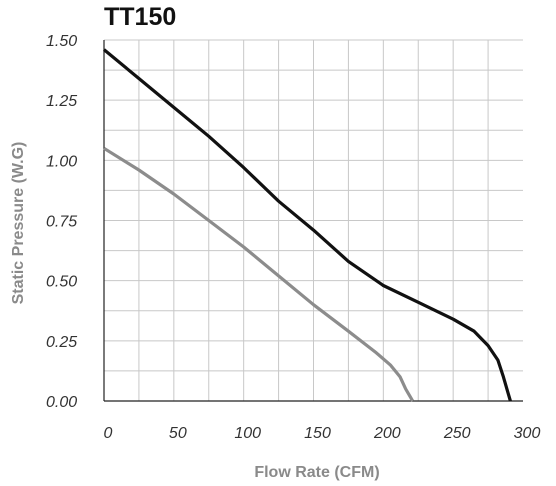 This screenshot has width=556, height=486. I want to click on y-tick-label: 0.75, so click(61, 222).